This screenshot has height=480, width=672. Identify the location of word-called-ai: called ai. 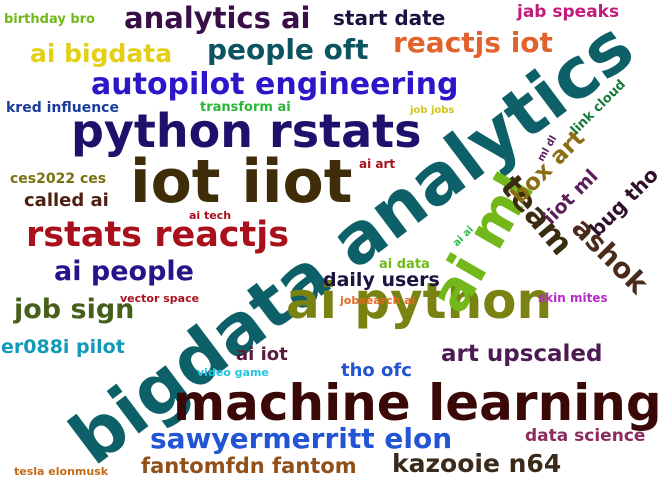
(66, 200).